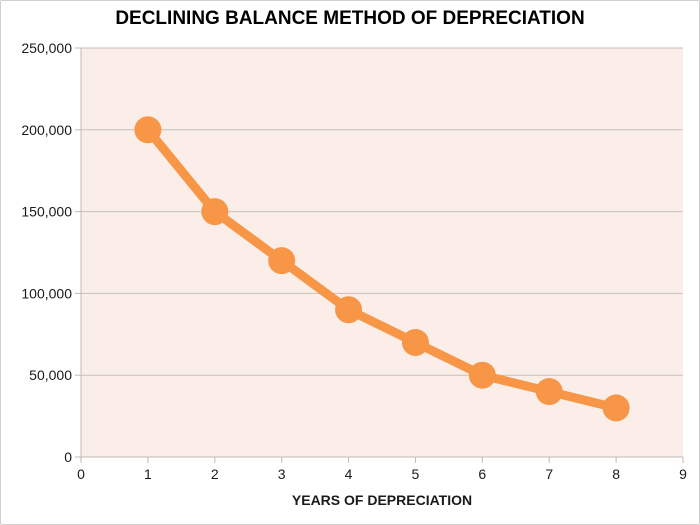  I want to click on y-tick-label: 250,000, so click(46, 48).